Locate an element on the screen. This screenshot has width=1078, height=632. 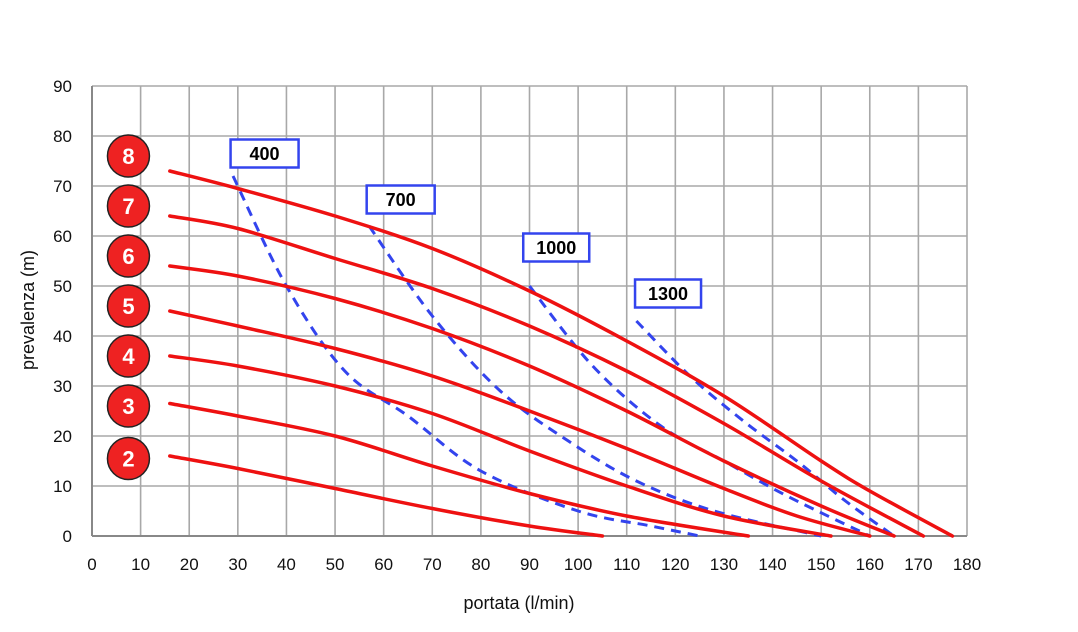
x-tick-label: 150 is located at coordinates (821, 564).